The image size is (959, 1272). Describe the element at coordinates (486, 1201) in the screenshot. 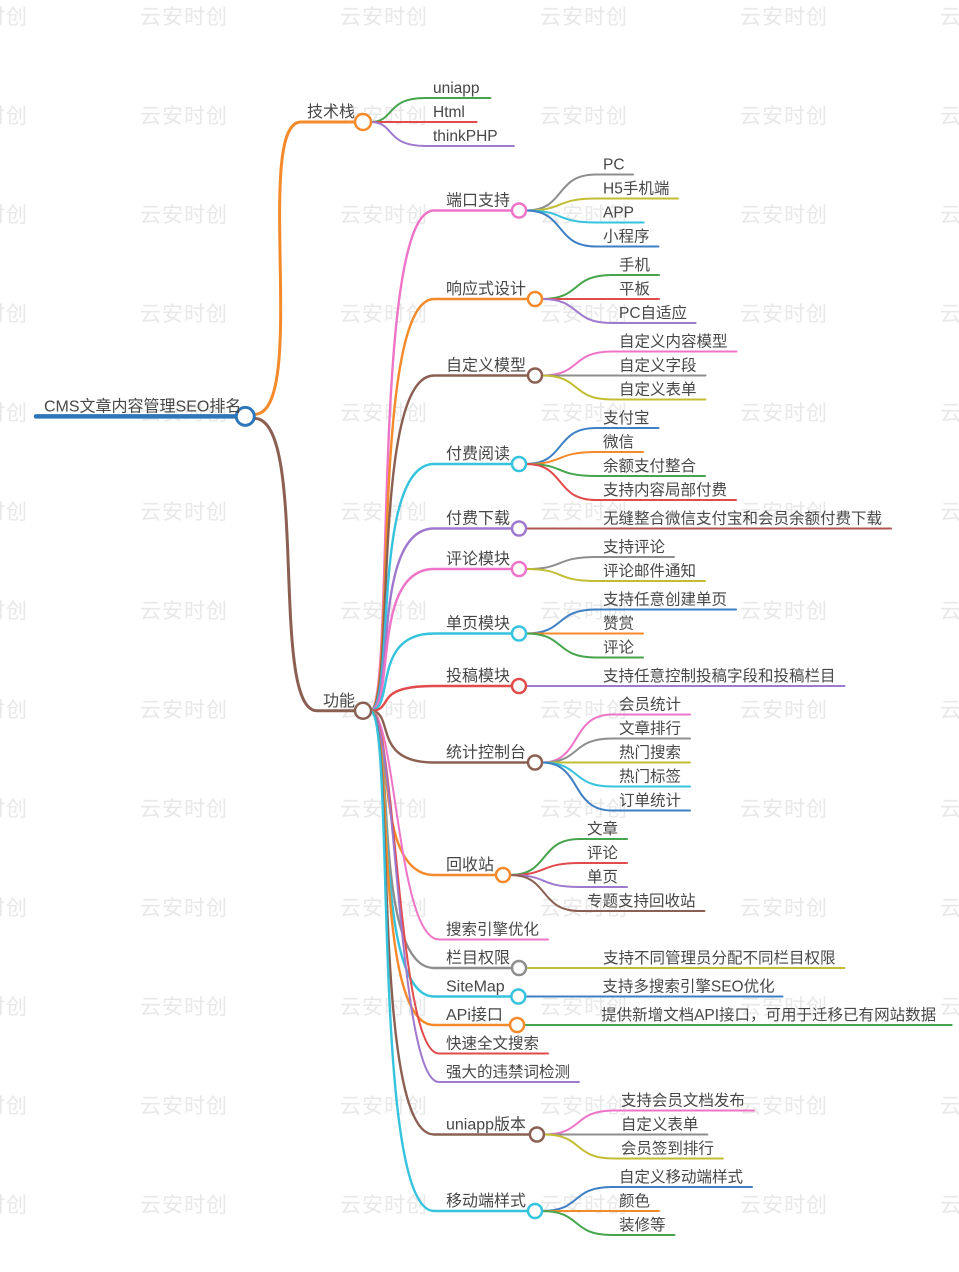

I see `node-label: 移动端样式` at that location.